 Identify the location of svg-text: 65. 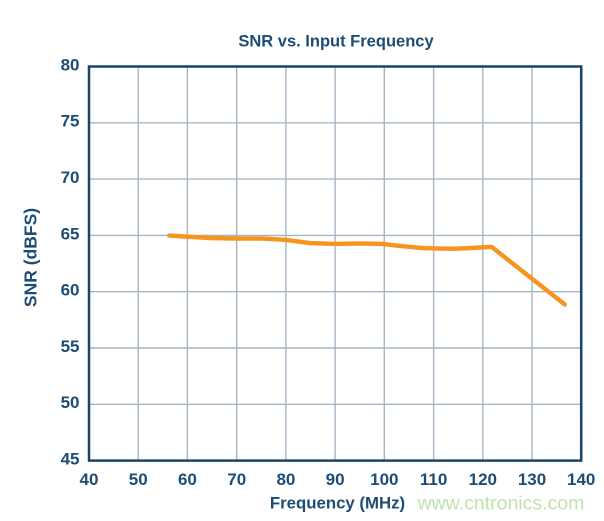
(70, 233).